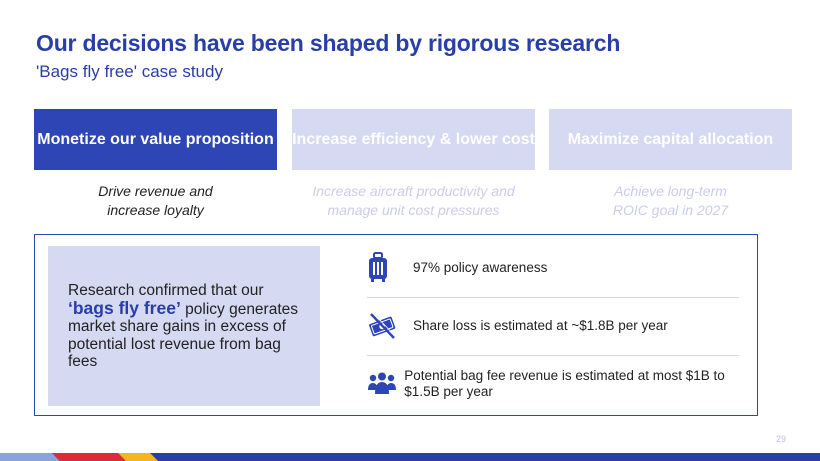 The image size is (820, 461). What do you see at coordinates (553, 268) in the screenshot?
I see `point-awareness: 97% policy awareness` at bounding box center [553, 268].